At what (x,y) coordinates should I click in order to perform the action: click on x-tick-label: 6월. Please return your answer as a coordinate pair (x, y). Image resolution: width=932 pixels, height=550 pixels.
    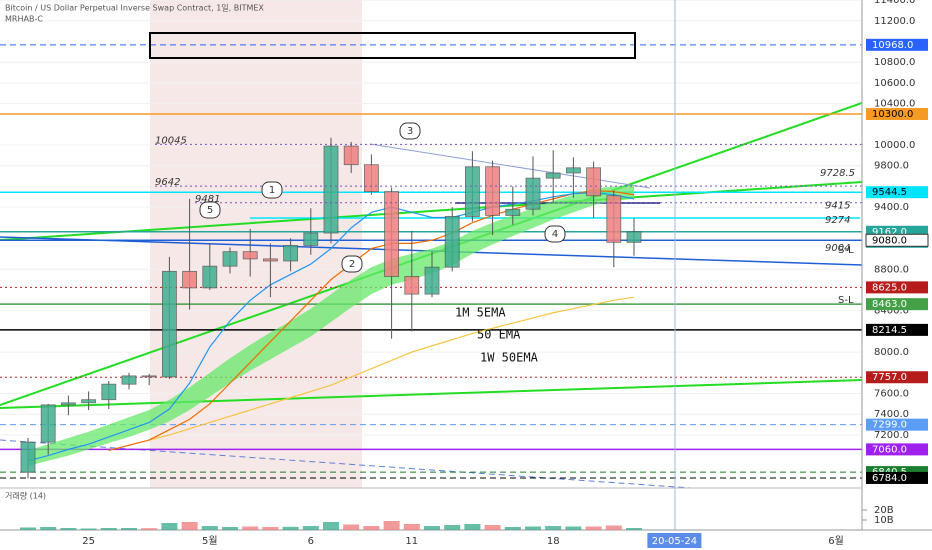
    Looking at the image, I should click on (836, 541).